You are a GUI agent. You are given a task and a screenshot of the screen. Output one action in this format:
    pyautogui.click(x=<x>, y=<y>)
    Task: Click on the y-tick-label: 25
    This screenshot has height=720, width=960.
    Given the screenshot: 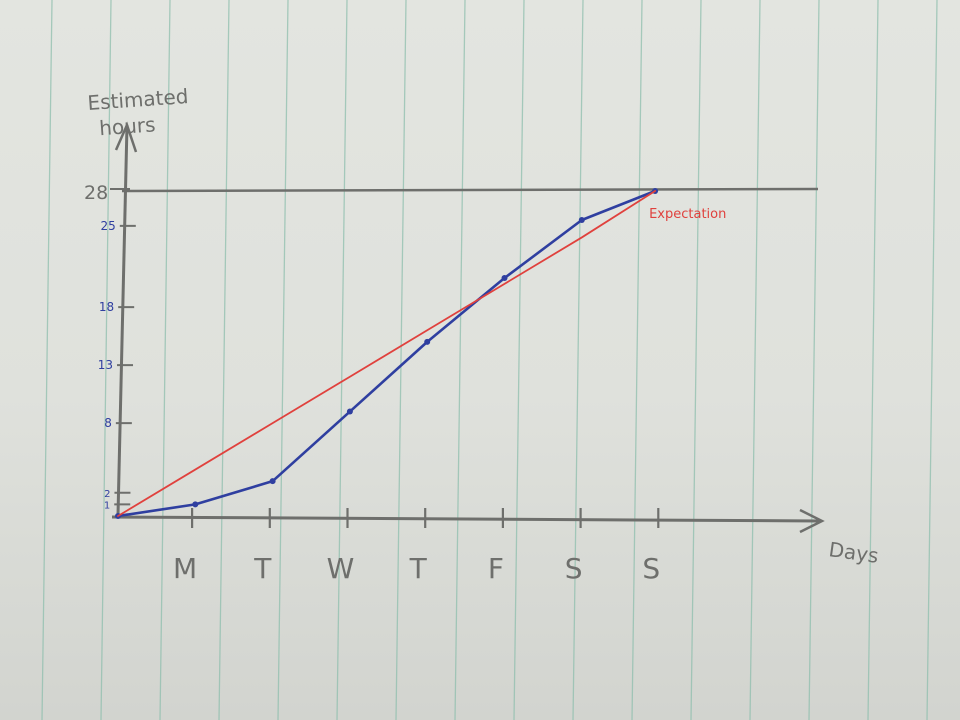 What is the action you would take?
    pyautogui.click(x=108, y=226)
    